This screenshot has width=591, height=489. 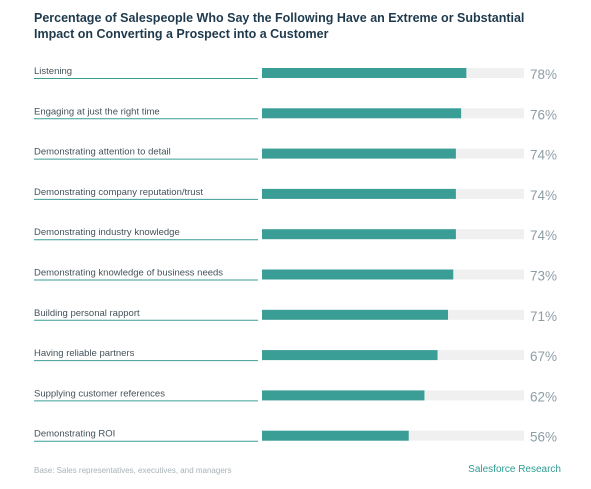 I want to click on value-label: 62%, so click(x=543, y=396).